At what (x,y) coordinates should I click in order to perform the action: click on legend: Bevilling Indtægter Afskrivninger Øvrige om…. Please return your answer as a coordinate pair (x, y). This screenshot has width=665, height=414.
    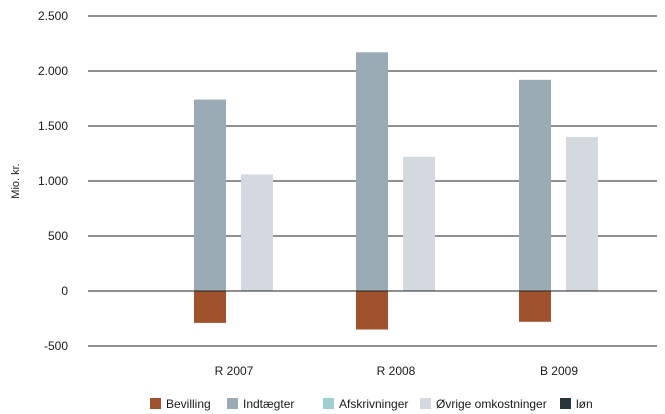
    Looking at the image, I should click on (371, 404).